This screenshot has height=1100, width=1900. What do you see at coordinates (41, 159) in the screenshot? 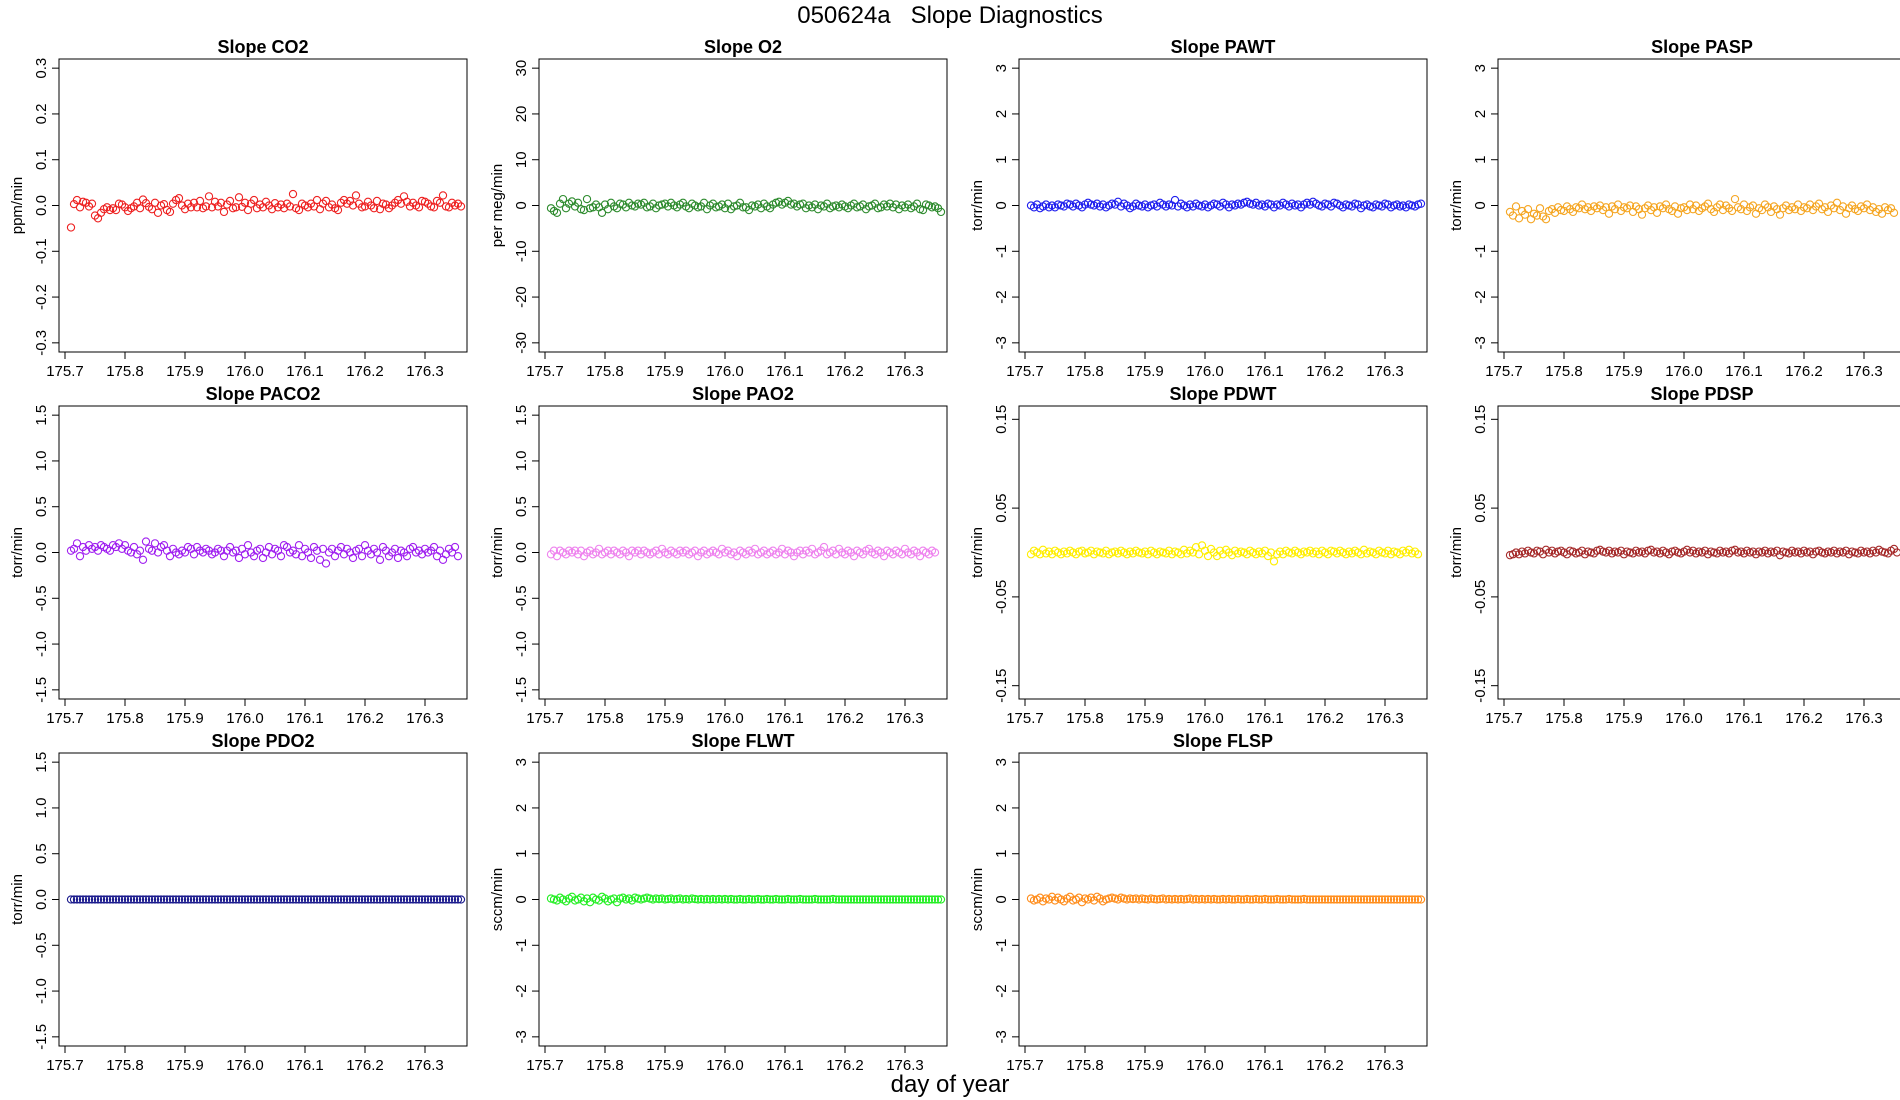
I see `y-tick-label: 0.1` at bounding box center [41, 159].